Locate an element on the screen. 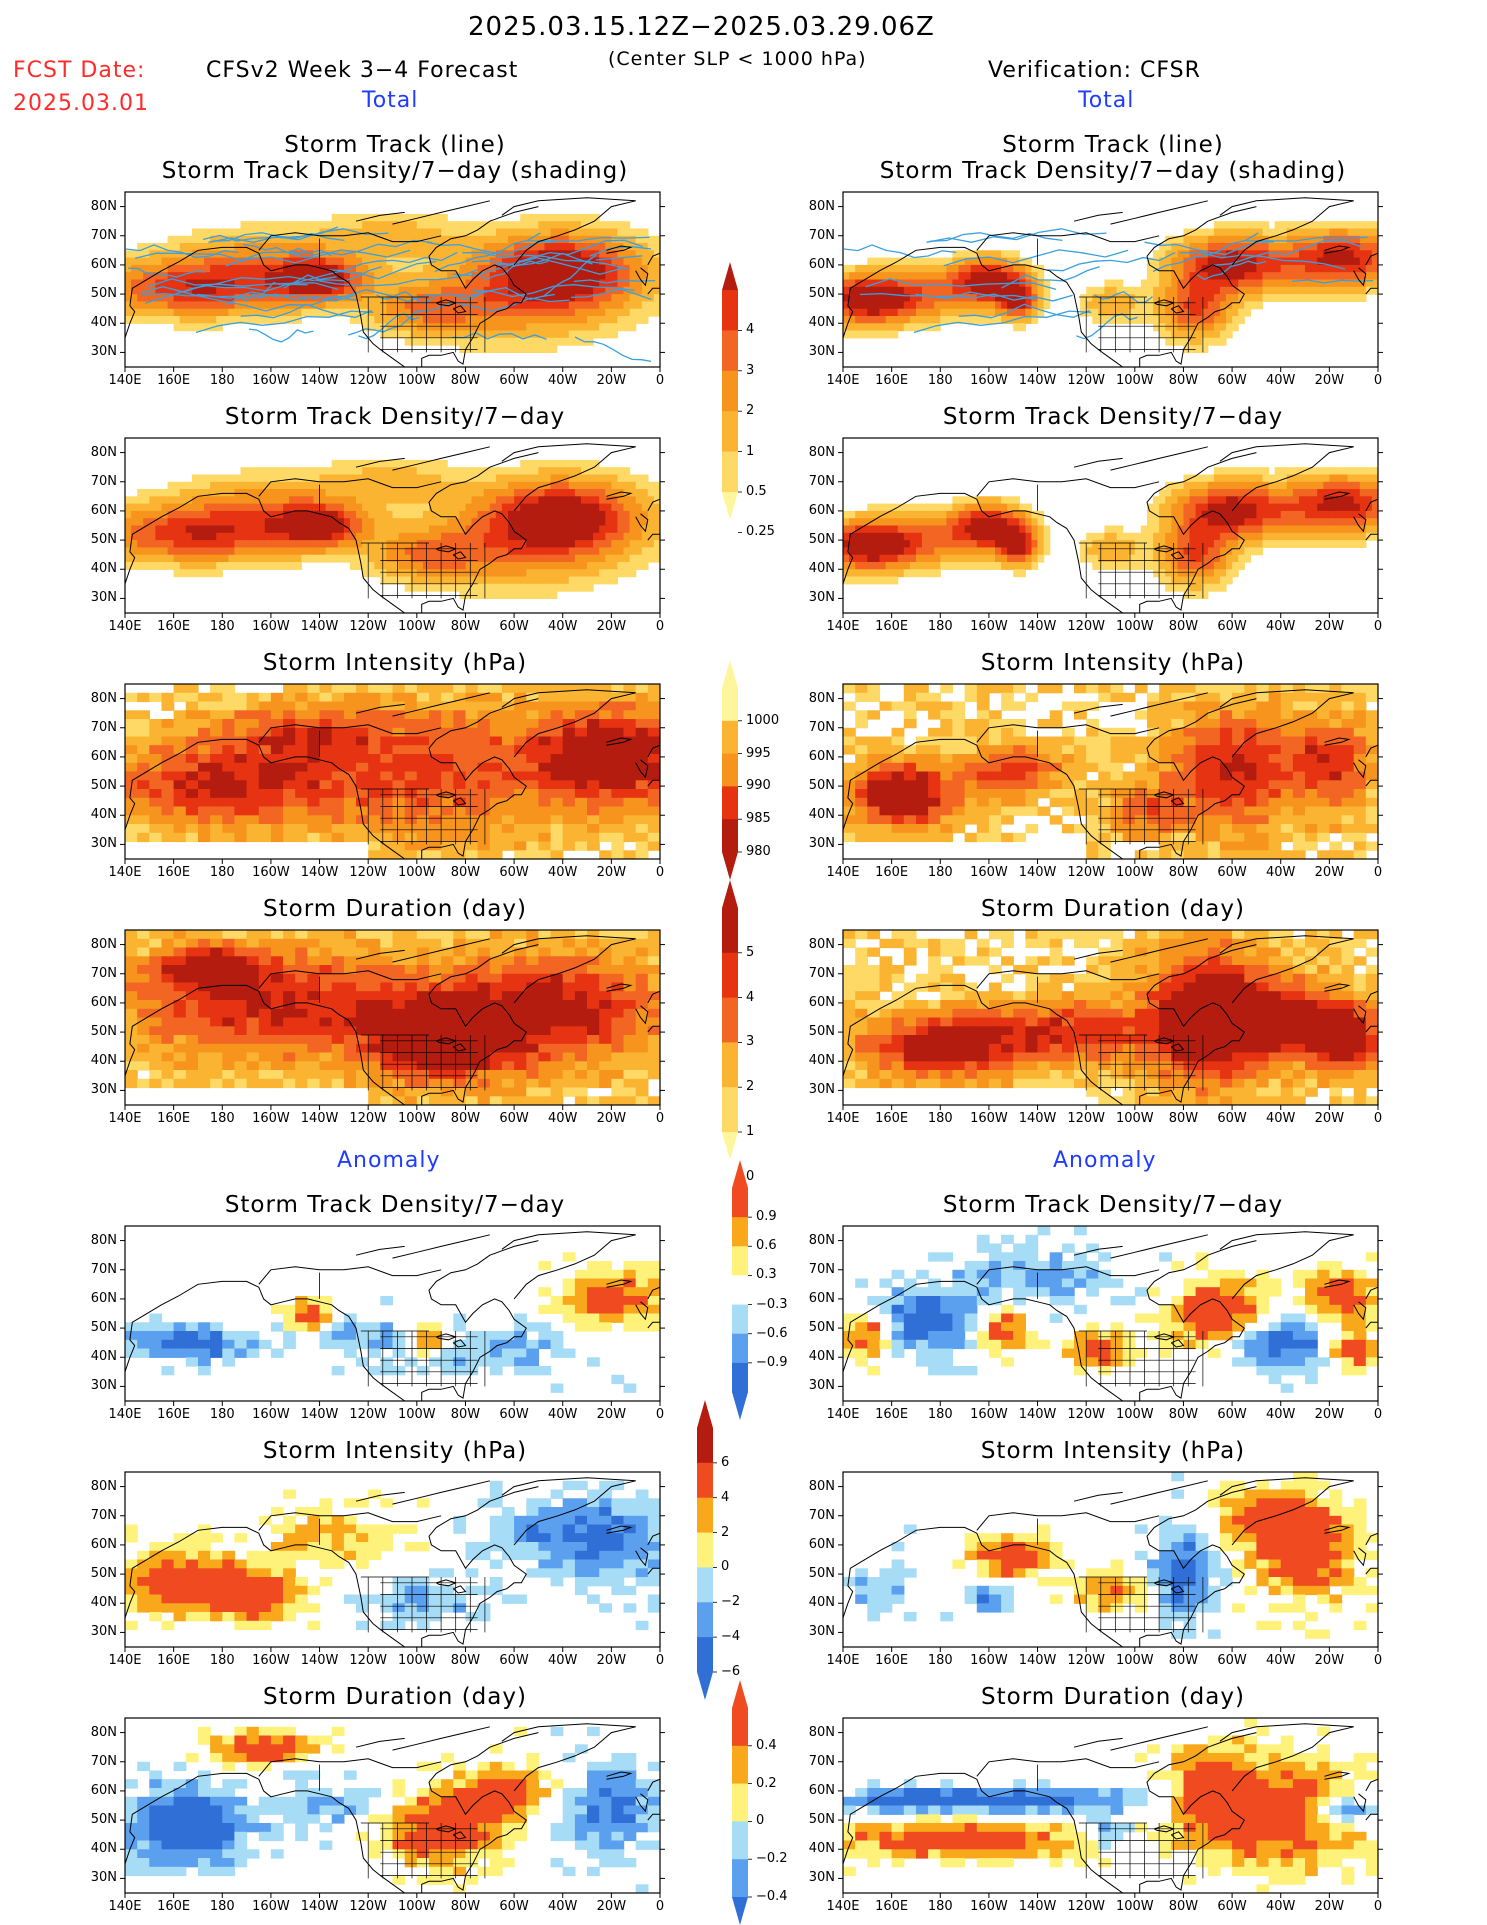  colorbar-tick-label: 995 is located at coordinates (758, 753).